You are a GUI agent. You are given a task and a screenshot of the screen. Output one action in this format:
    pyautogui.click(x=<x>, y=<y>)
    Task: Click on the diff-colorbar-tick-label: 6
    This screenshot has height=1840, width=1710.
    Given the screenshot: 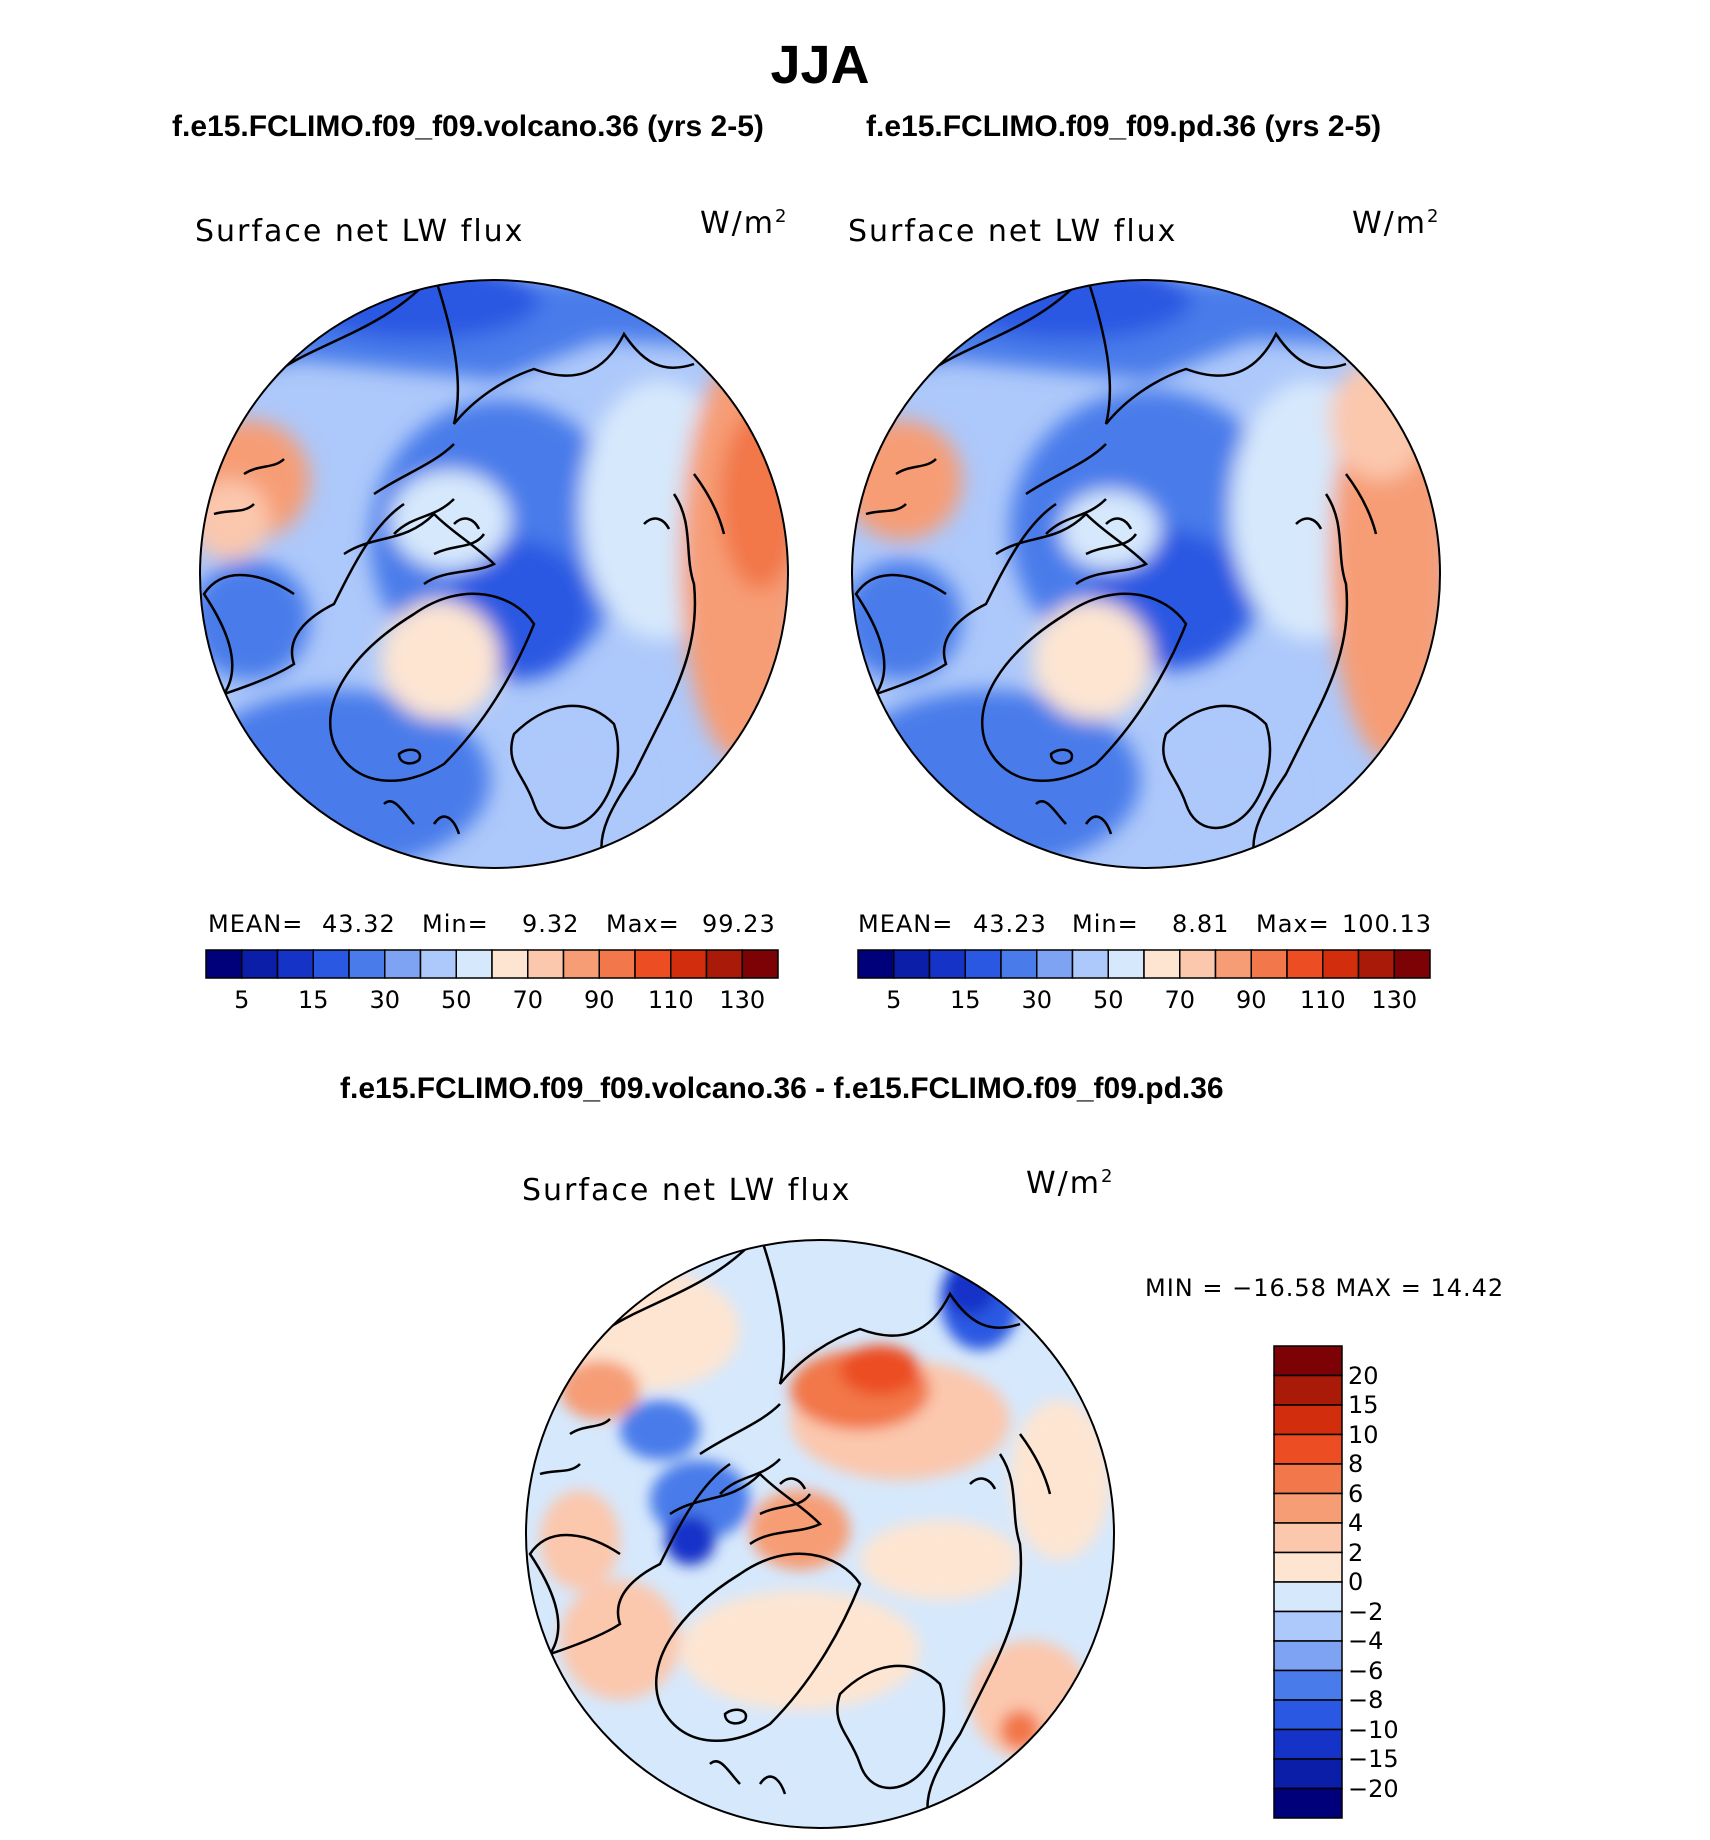 What is the action you would take?
    pyautogui.click(x=1356, y=1493)
    